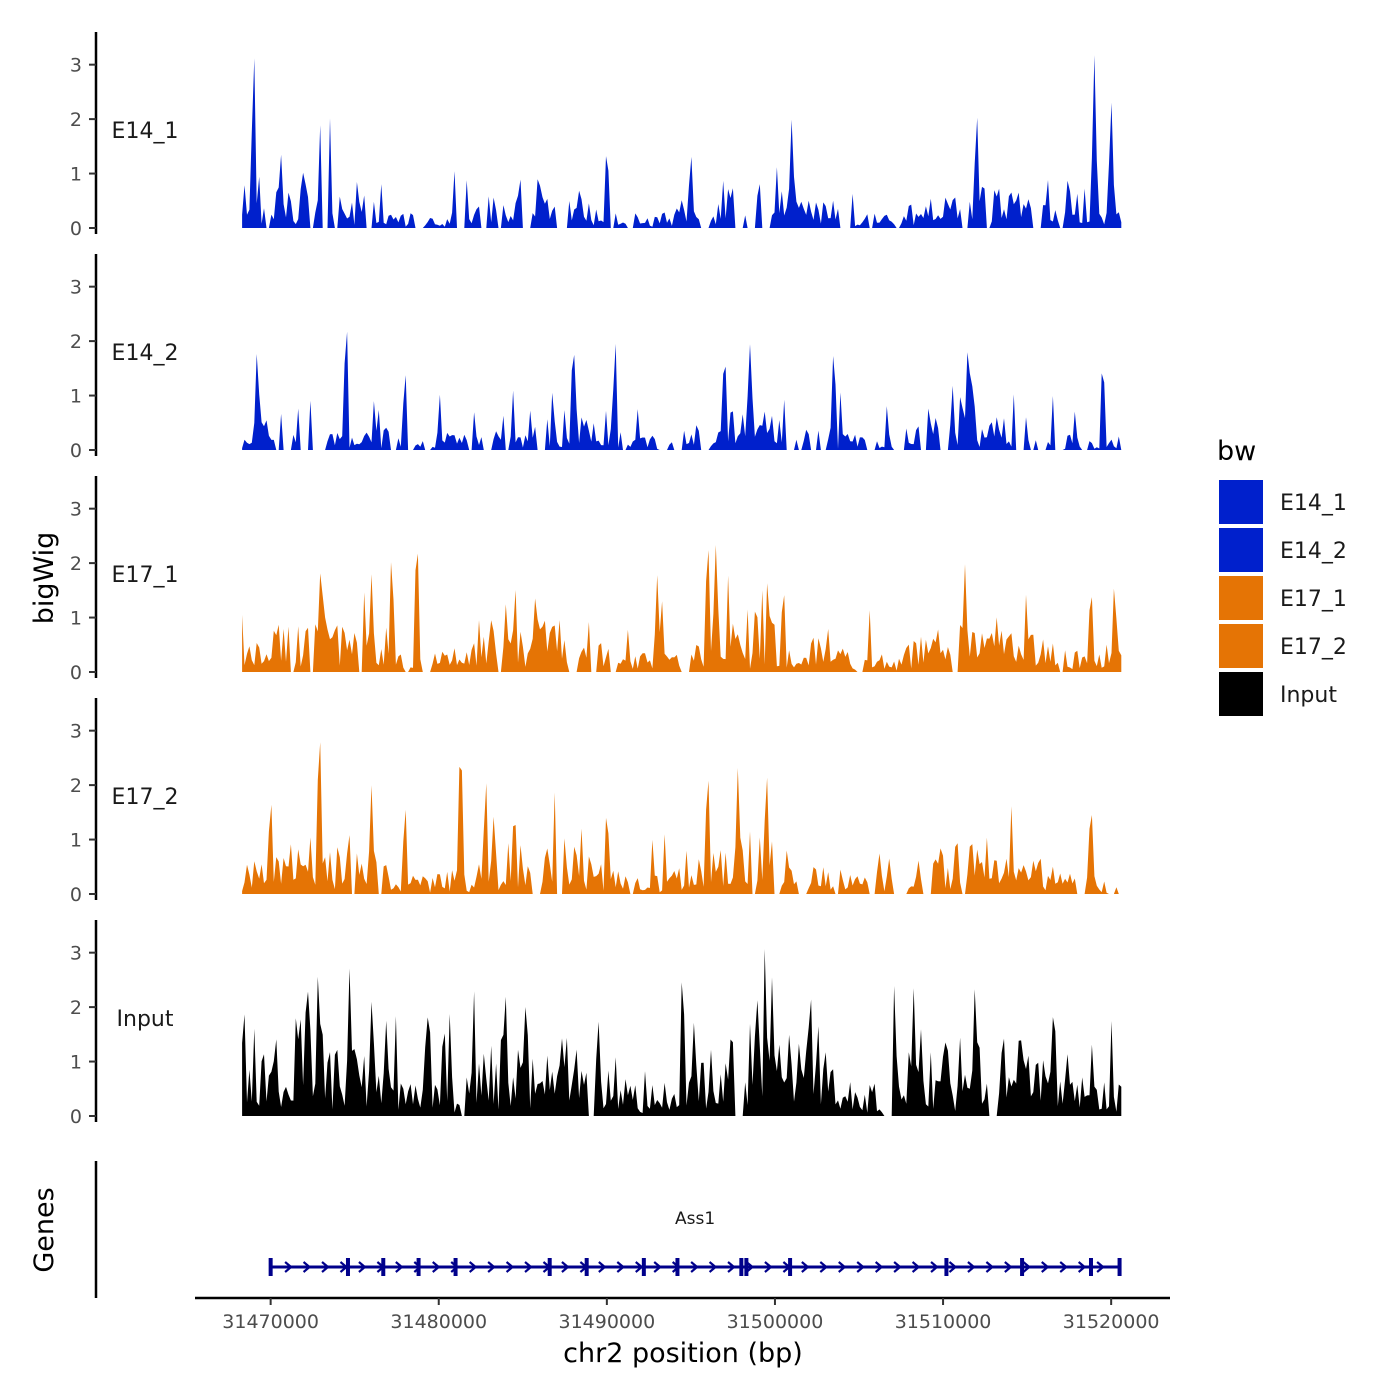 This screenshot has width=1400, height=1400. I want to click on track-label: Input, so click(145, 1019).